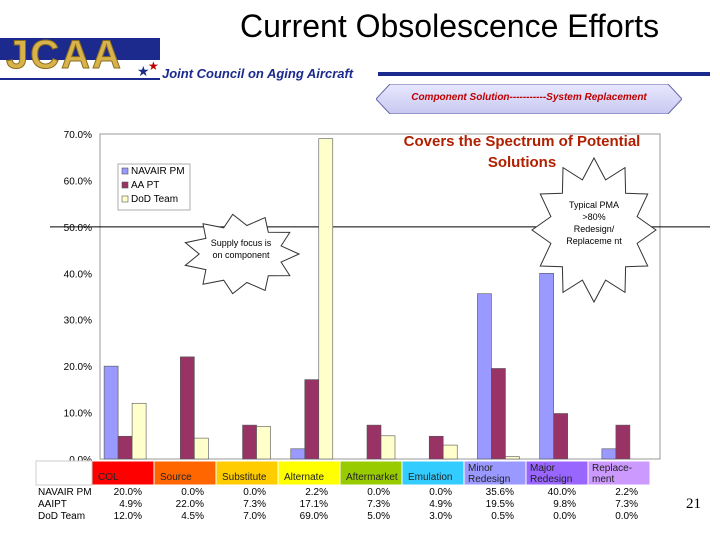  I want to click on table-cell-value: 69.0%, so click(314, 515).